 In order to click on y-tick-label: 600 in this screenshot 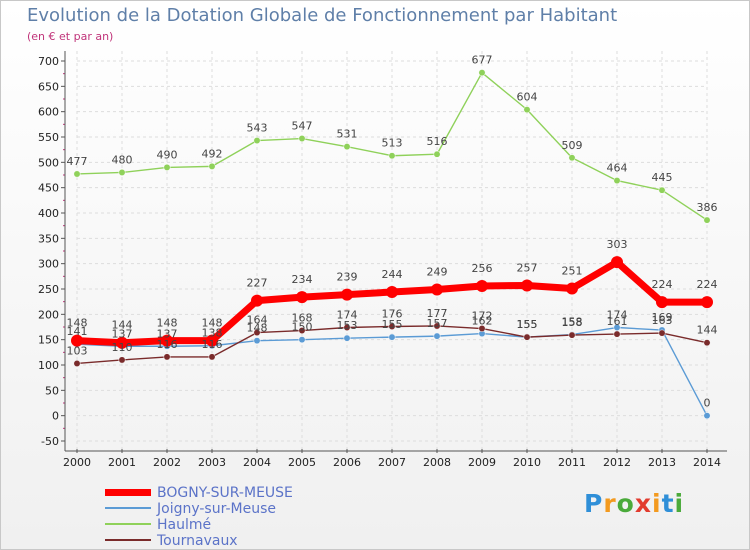, I will do `click(48, 112)`.